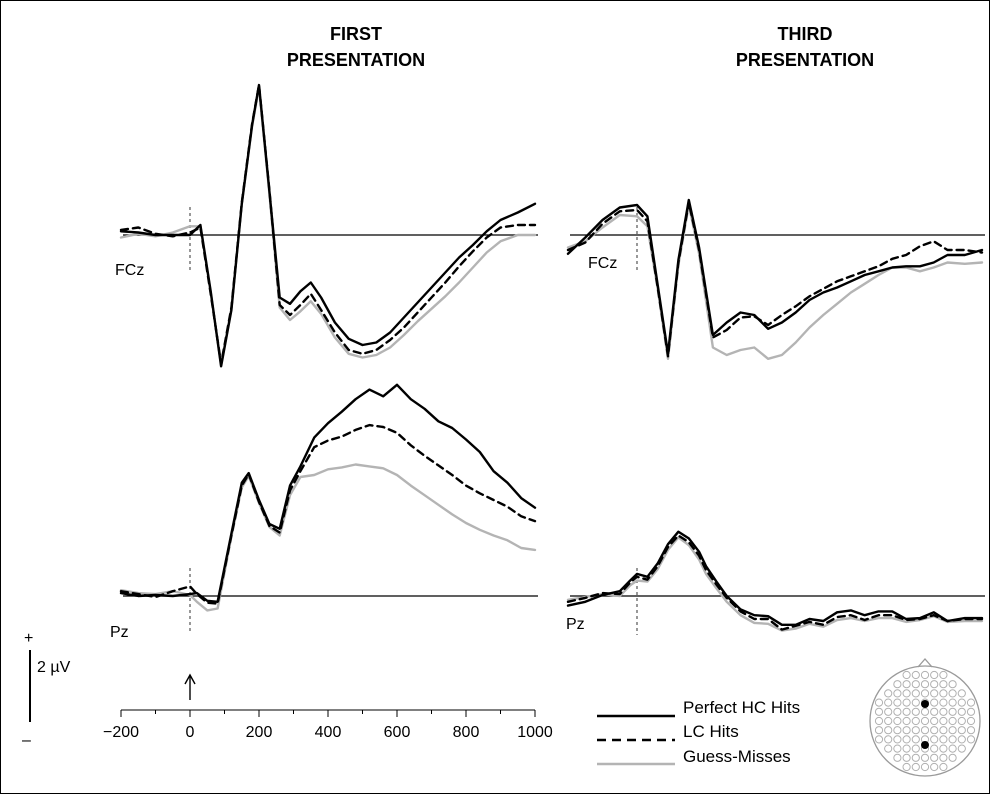 Image resolution: width=990 pixels, height=794 pixels. What do you see at coordinates (741, 707) in the screenshot?
I see `legend-label-hc: Perfect HC Hits` at bounding box center [741, 707].